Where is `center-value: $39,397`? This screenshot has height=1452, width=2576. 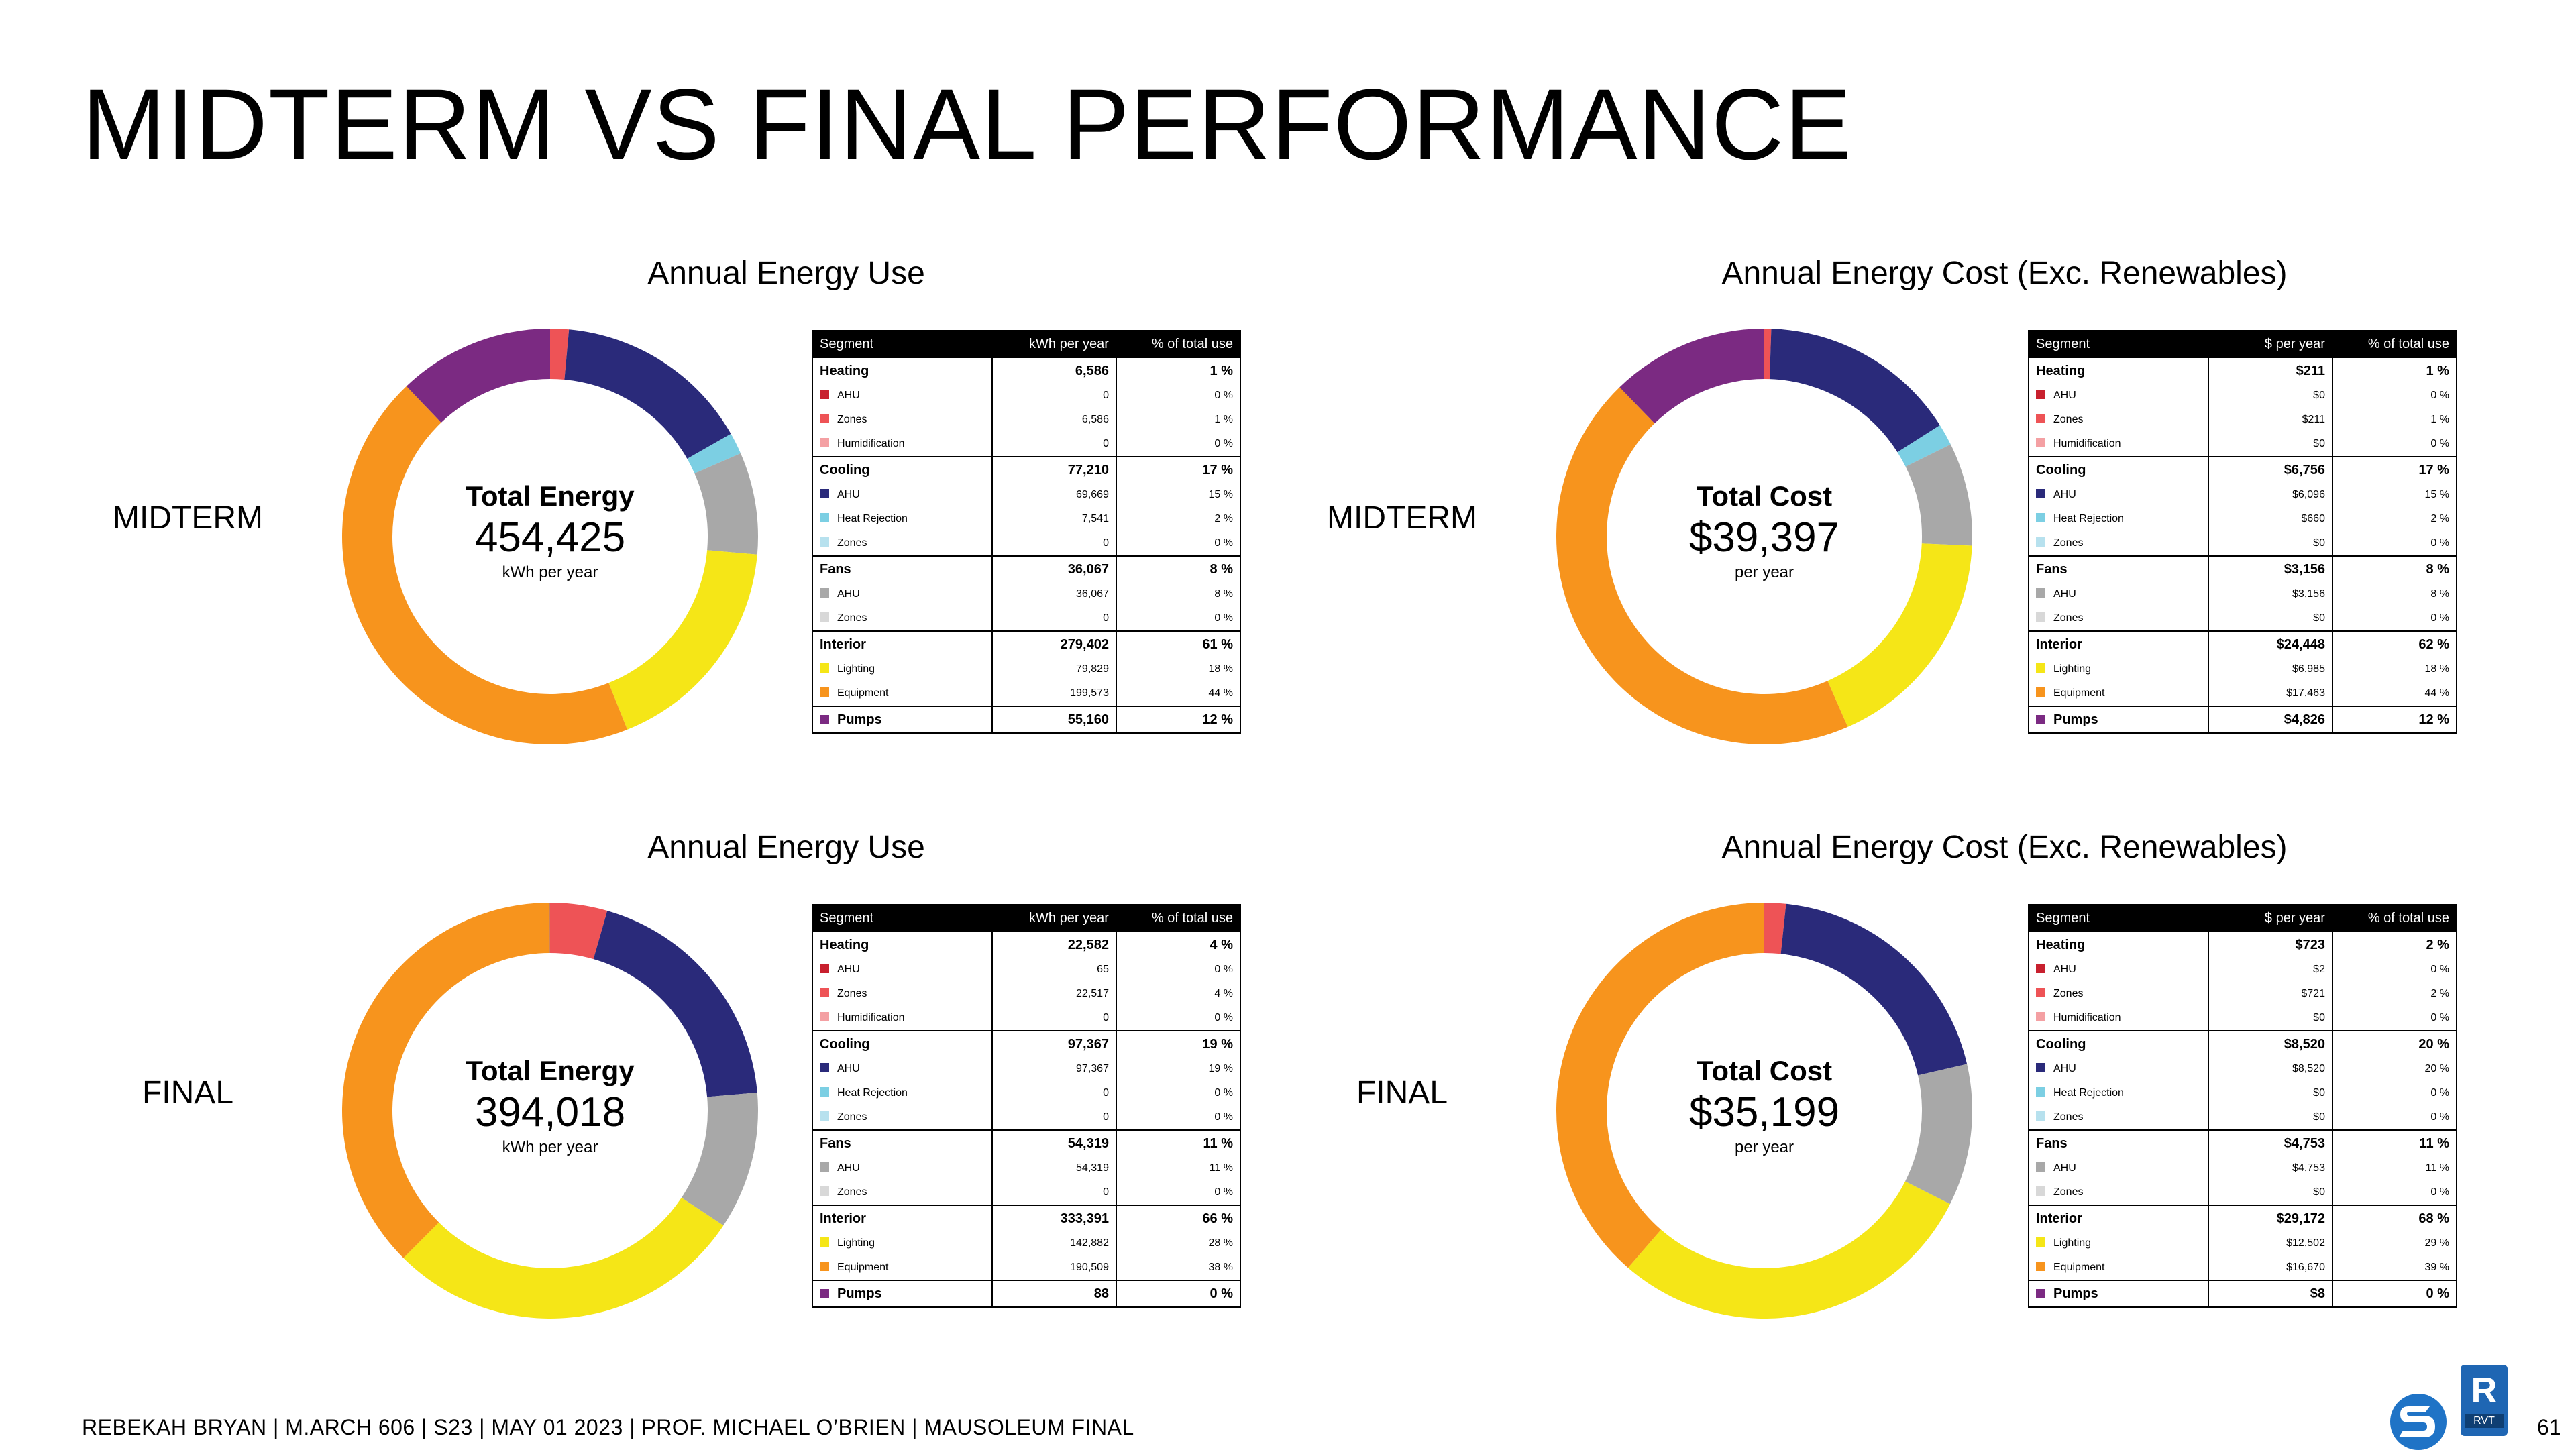 center-value: $39,397 is located at coordinates (1764, 538).